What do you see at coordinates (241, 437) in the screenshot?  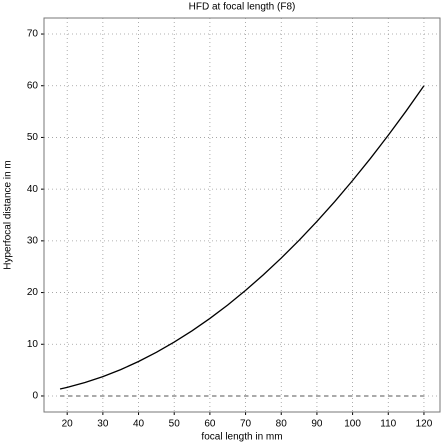 I see `x-axis-label: focal length in mm` at bounding box center [241, 437].